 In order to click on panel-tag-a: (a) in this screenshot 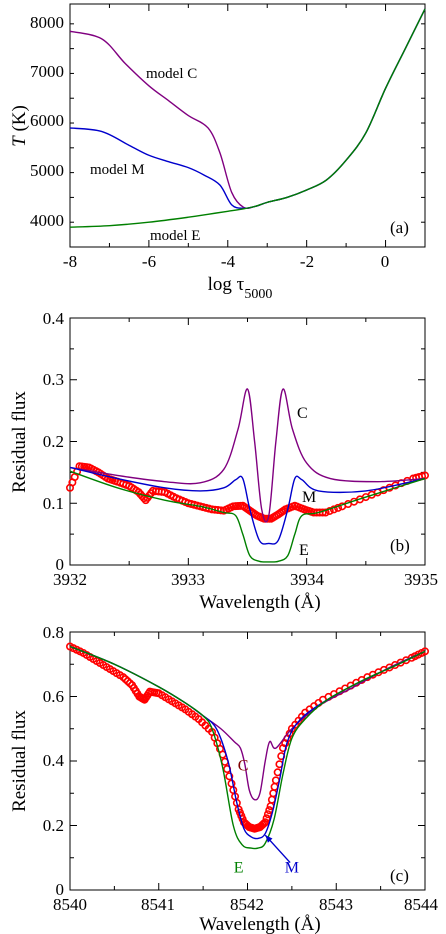, I will do `click(399, 227)`.